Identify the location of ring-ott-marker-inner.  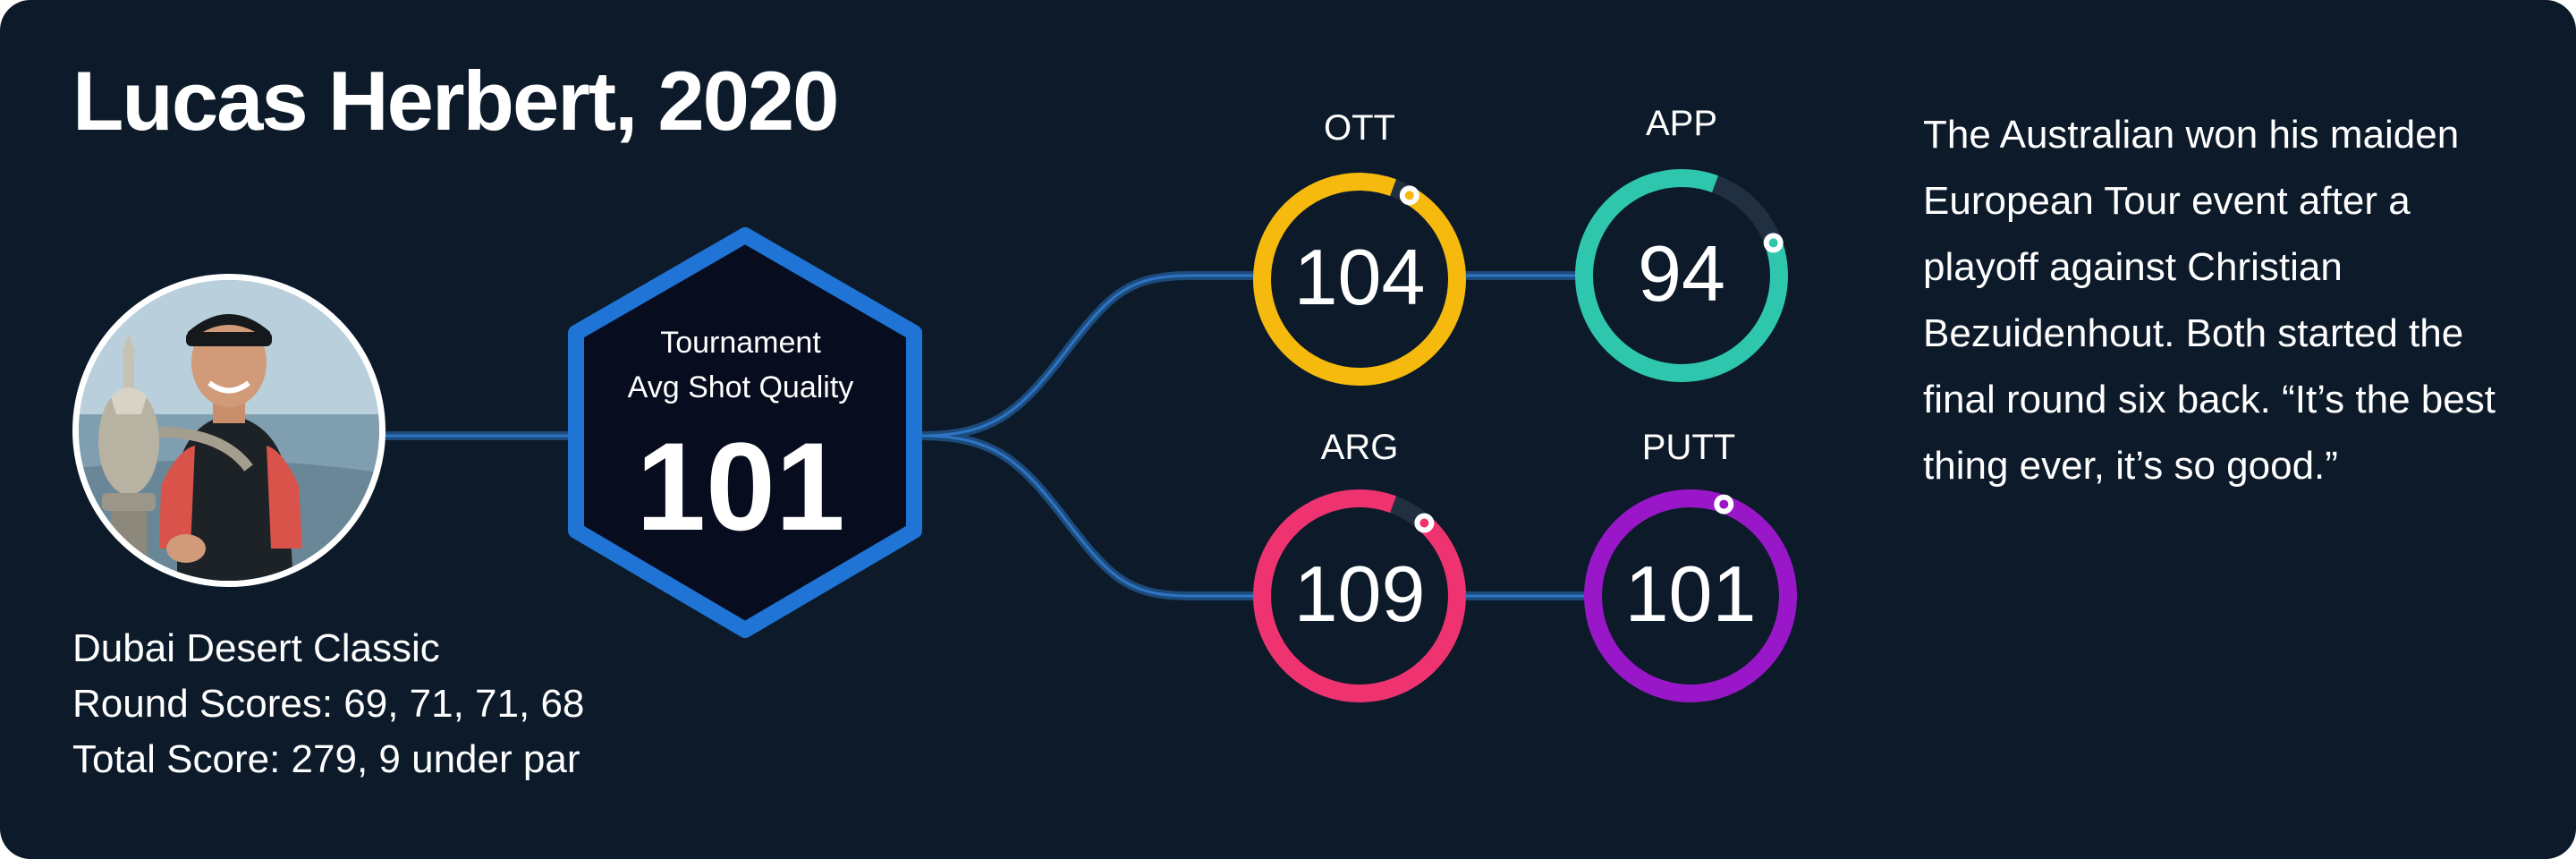
(1409, 195).